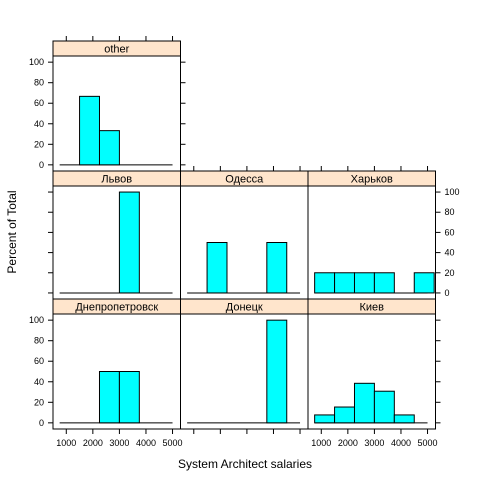  Describe the element at coordinates (244, 307) in the screenshot. I see `strip-label: Донецк` at that location.